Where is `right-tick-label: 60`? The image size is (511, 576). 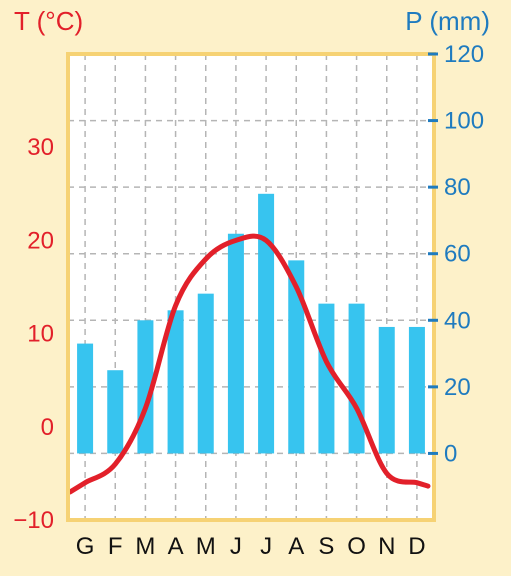 right-tick-label: 60 is located at coordinates (457, 254).